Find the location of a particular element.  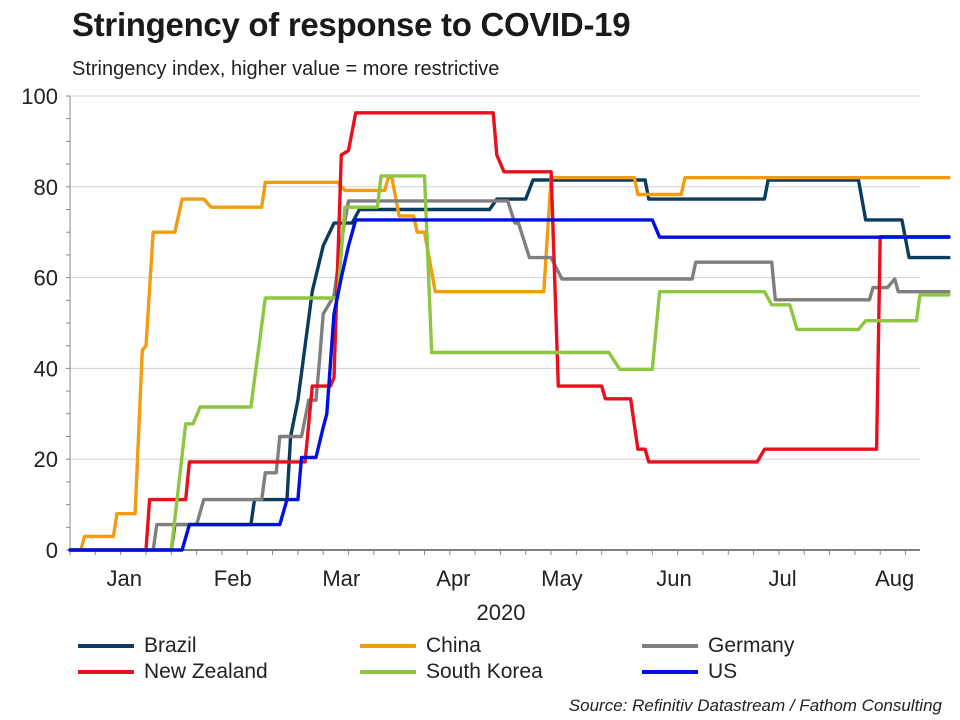

x-axis-label: 2020 is located at coordinates (501, 612).